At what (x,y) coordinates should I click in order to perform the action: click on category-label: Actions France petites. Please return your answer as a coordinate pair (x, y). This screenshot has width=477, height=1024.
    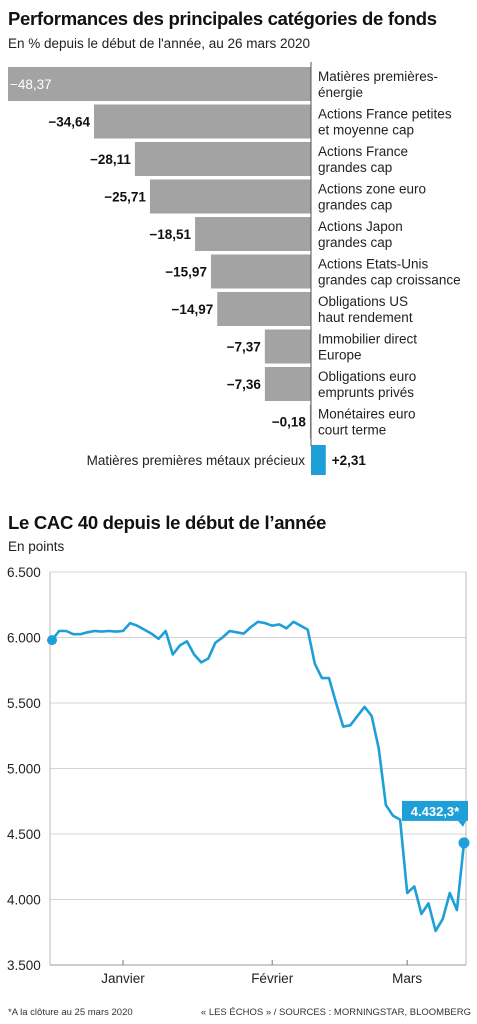
    Looking at the image, I should click on (385, 114).